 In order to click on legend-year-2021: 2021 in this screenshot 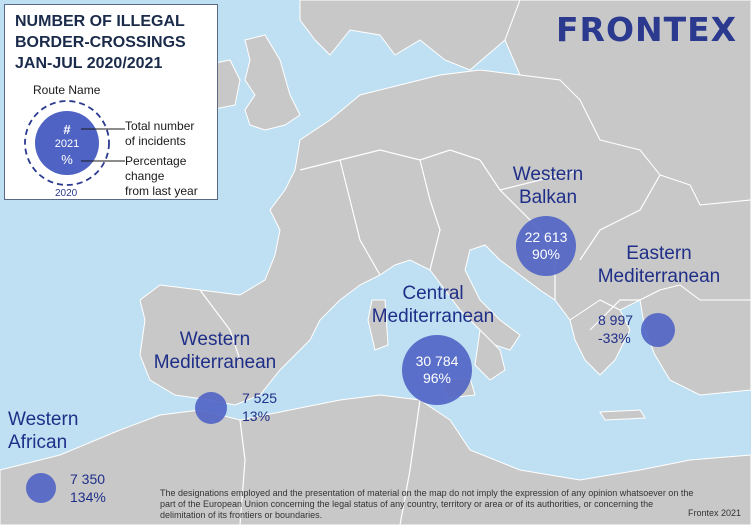, I will do `click(67, 144)`.